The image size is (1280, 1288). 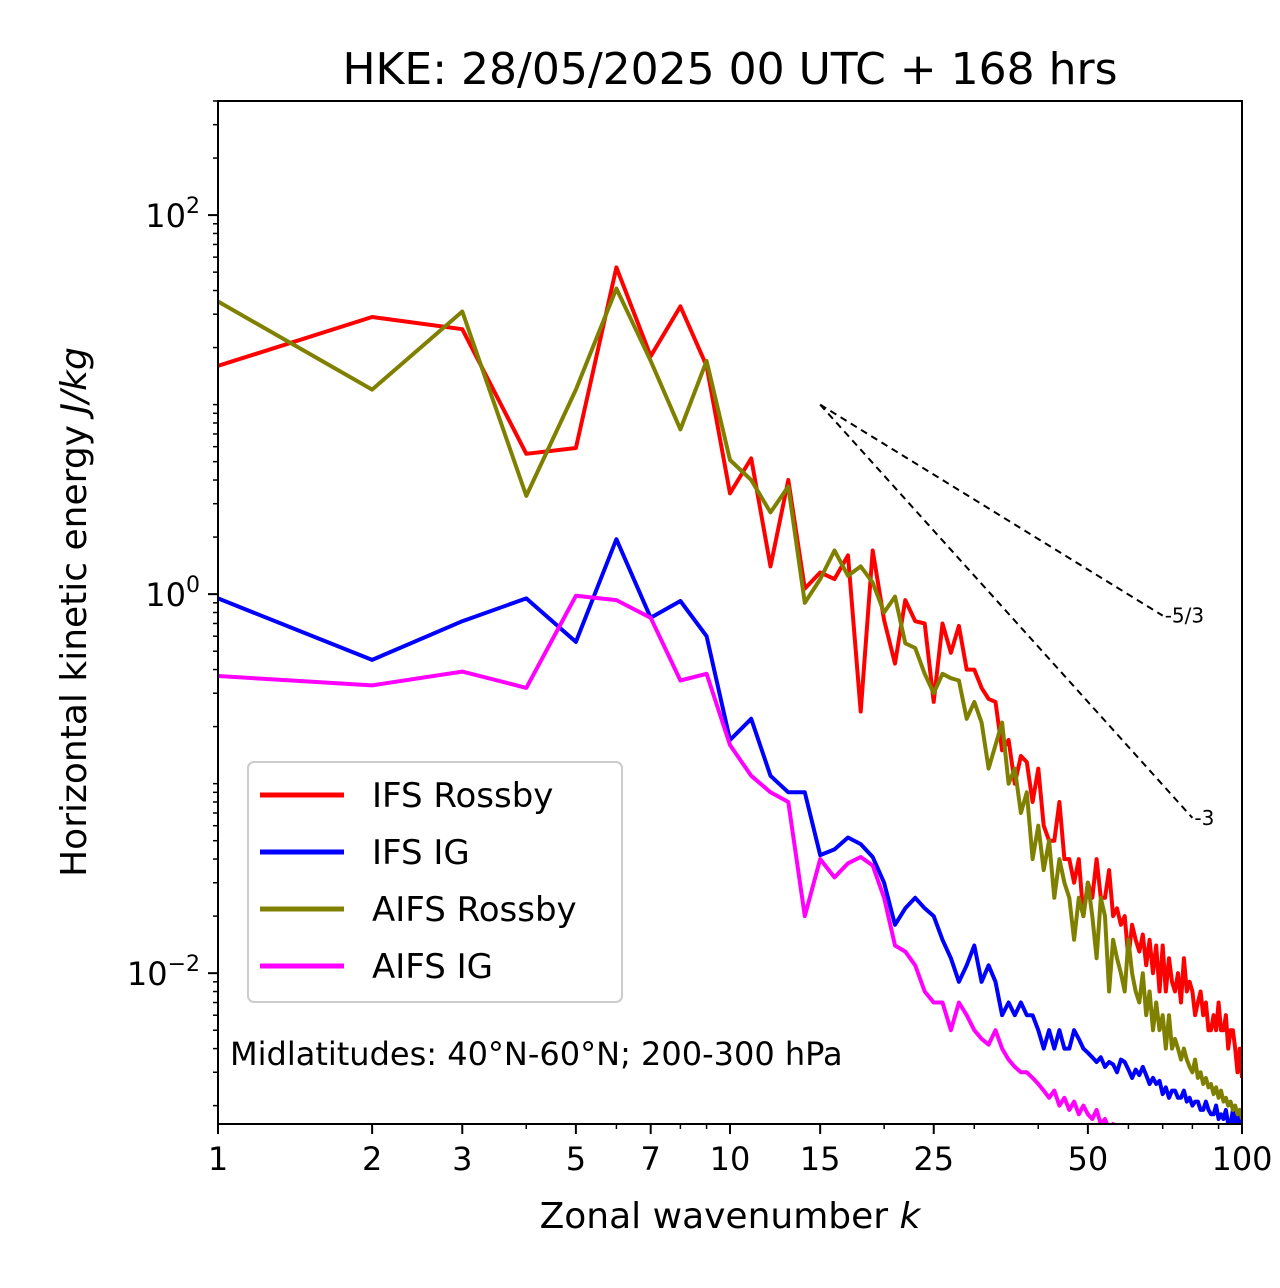 I want to click on legend-label-ifs-ig: IFS IG, so click(x=421, y=853).